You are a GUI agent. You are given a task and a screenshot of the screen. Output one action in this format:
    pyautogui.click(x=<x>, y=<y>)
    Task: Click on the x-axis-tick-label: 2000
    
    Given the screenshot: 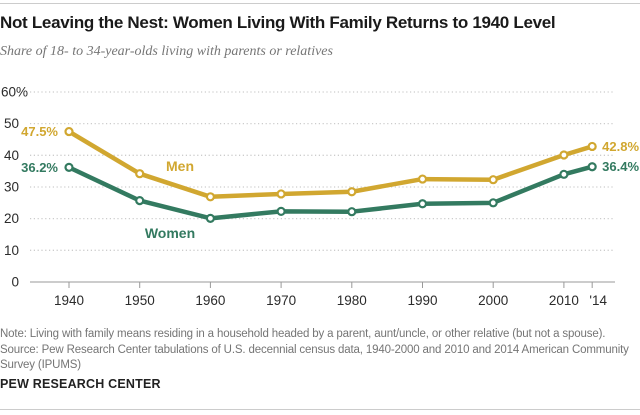 What is the action you would take?
    pyautogui.click(x=493, y=300)
    